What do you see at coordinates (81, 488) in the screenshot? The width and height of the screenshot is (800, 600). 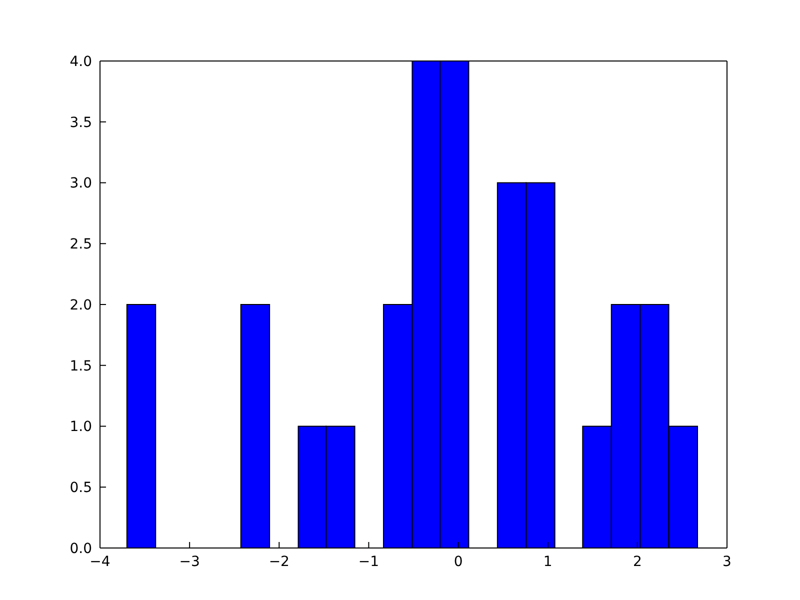 I see `y-tick-label: 0.5` at bounding box center [81, 488].